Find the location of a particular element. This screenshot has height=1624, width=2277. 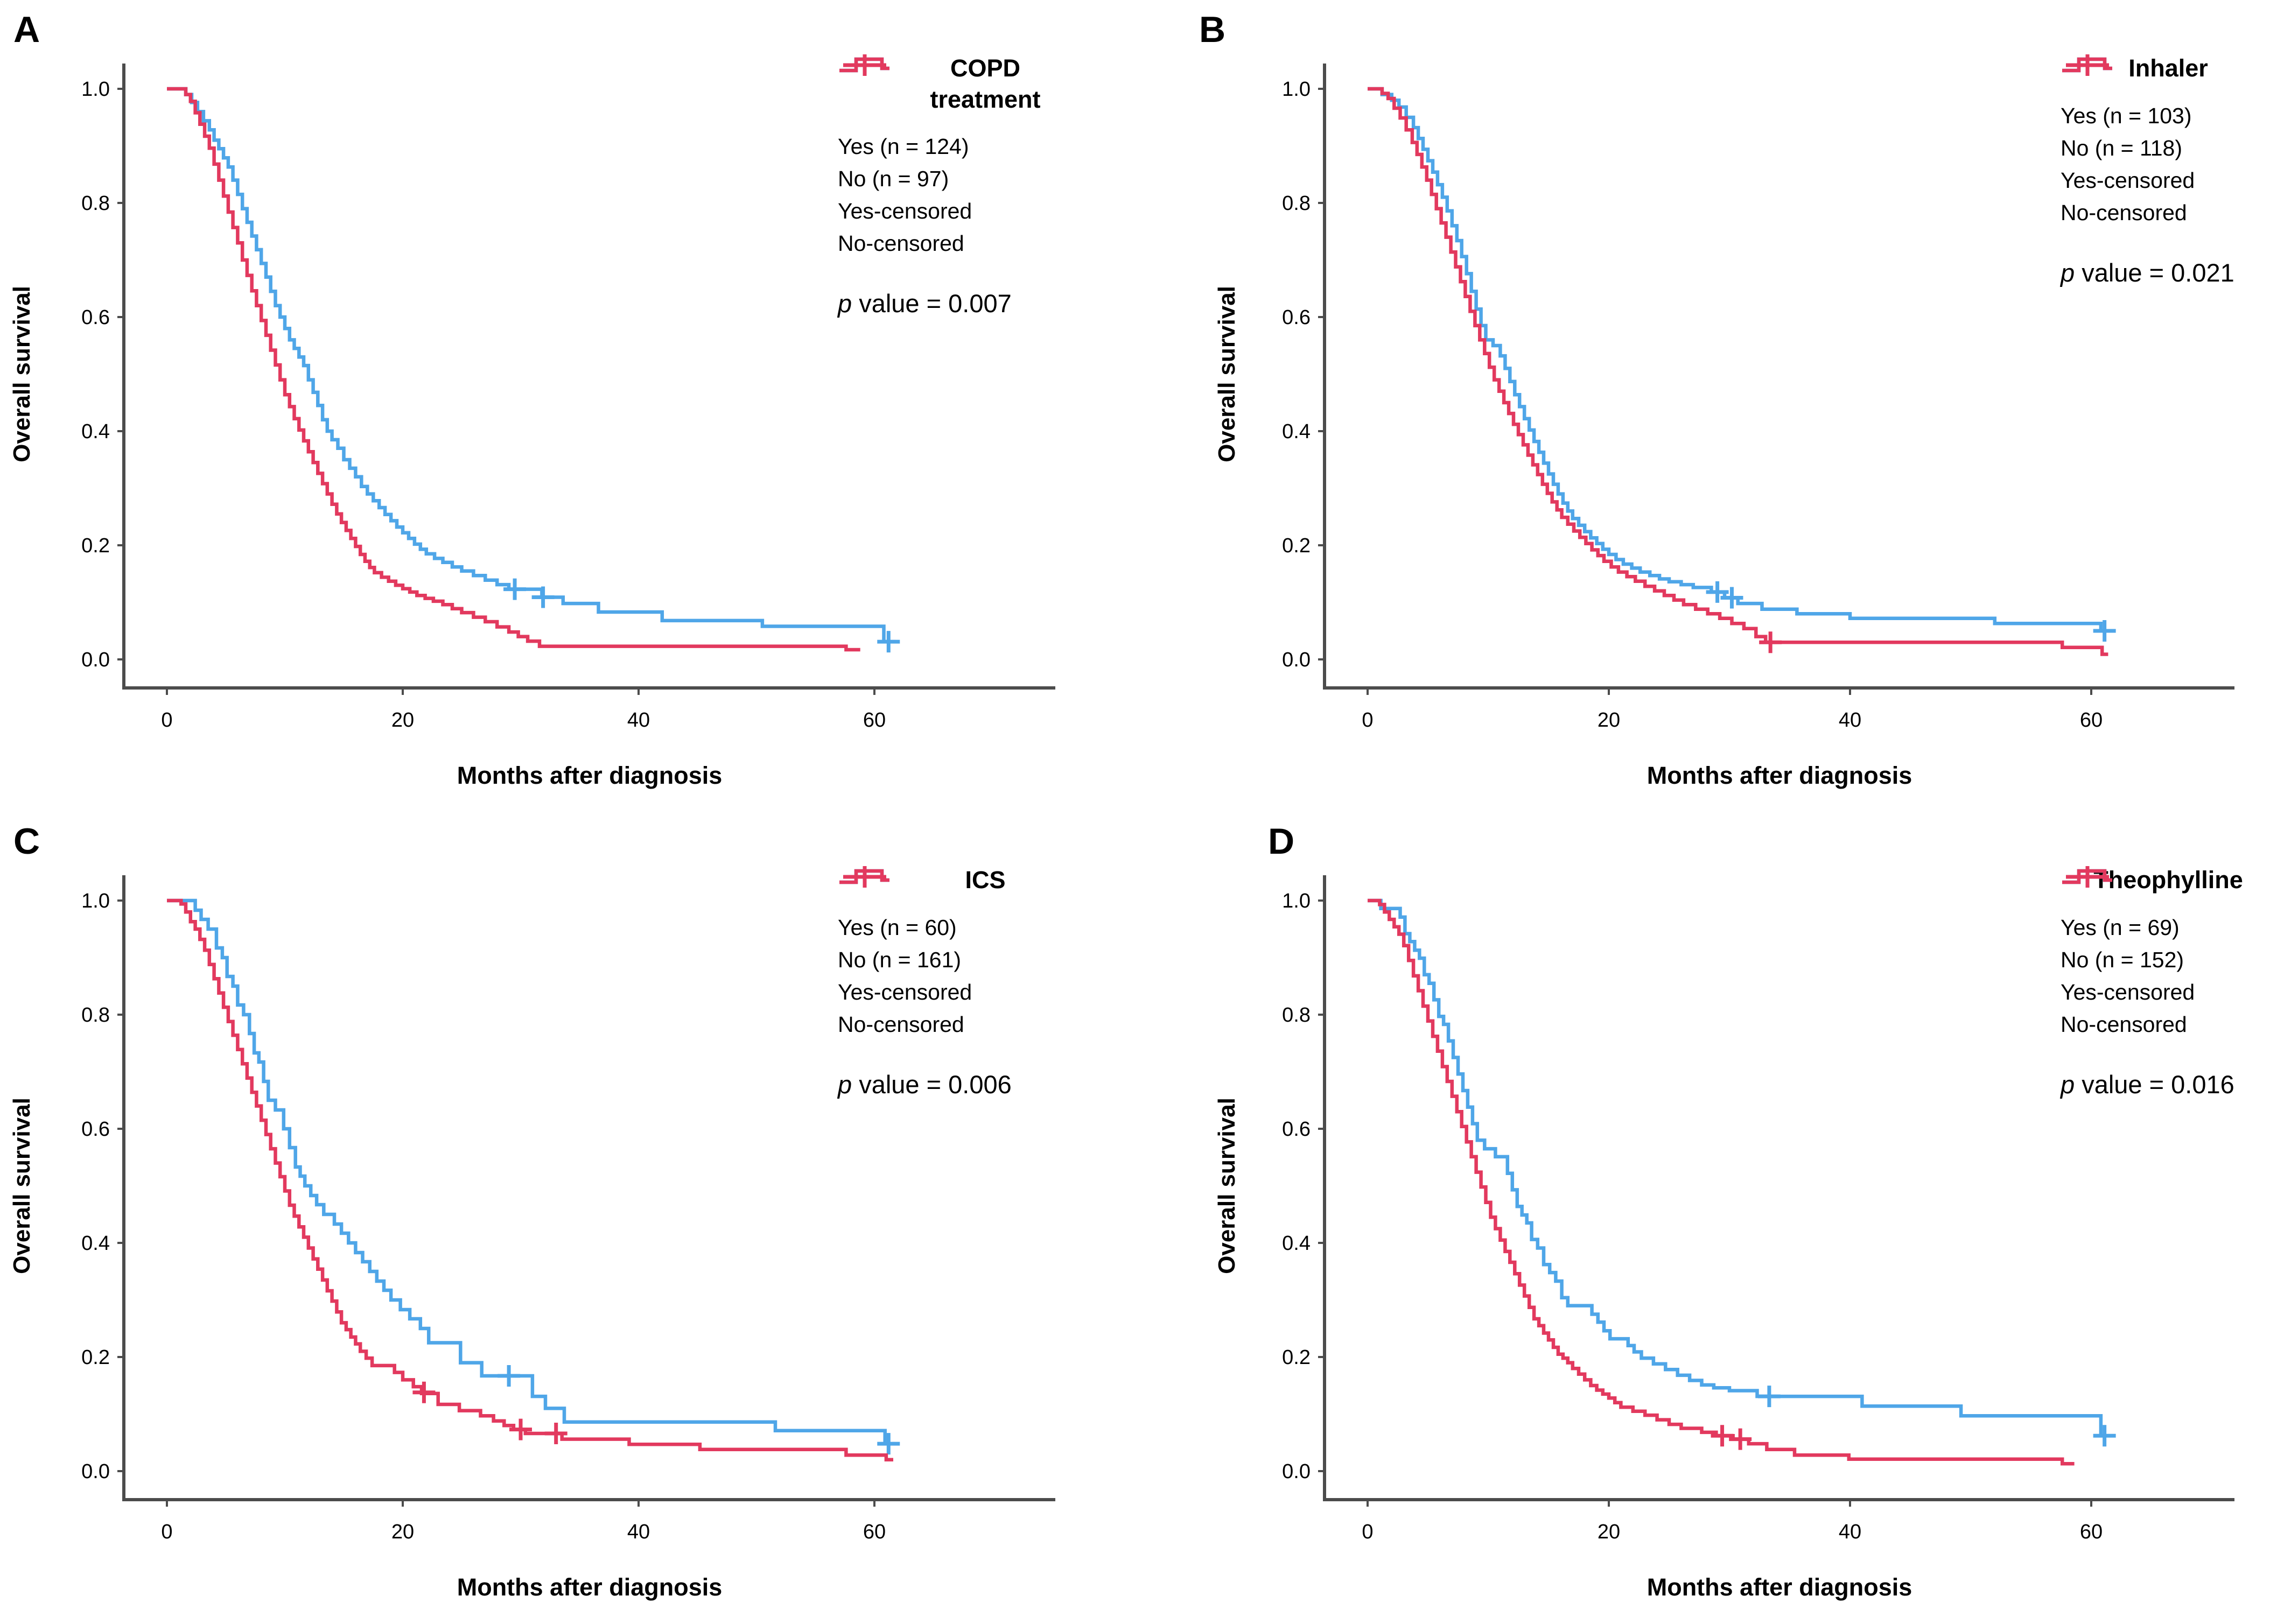

p-value-text: p value = 0.021 is located at coordinates (2168, 272).